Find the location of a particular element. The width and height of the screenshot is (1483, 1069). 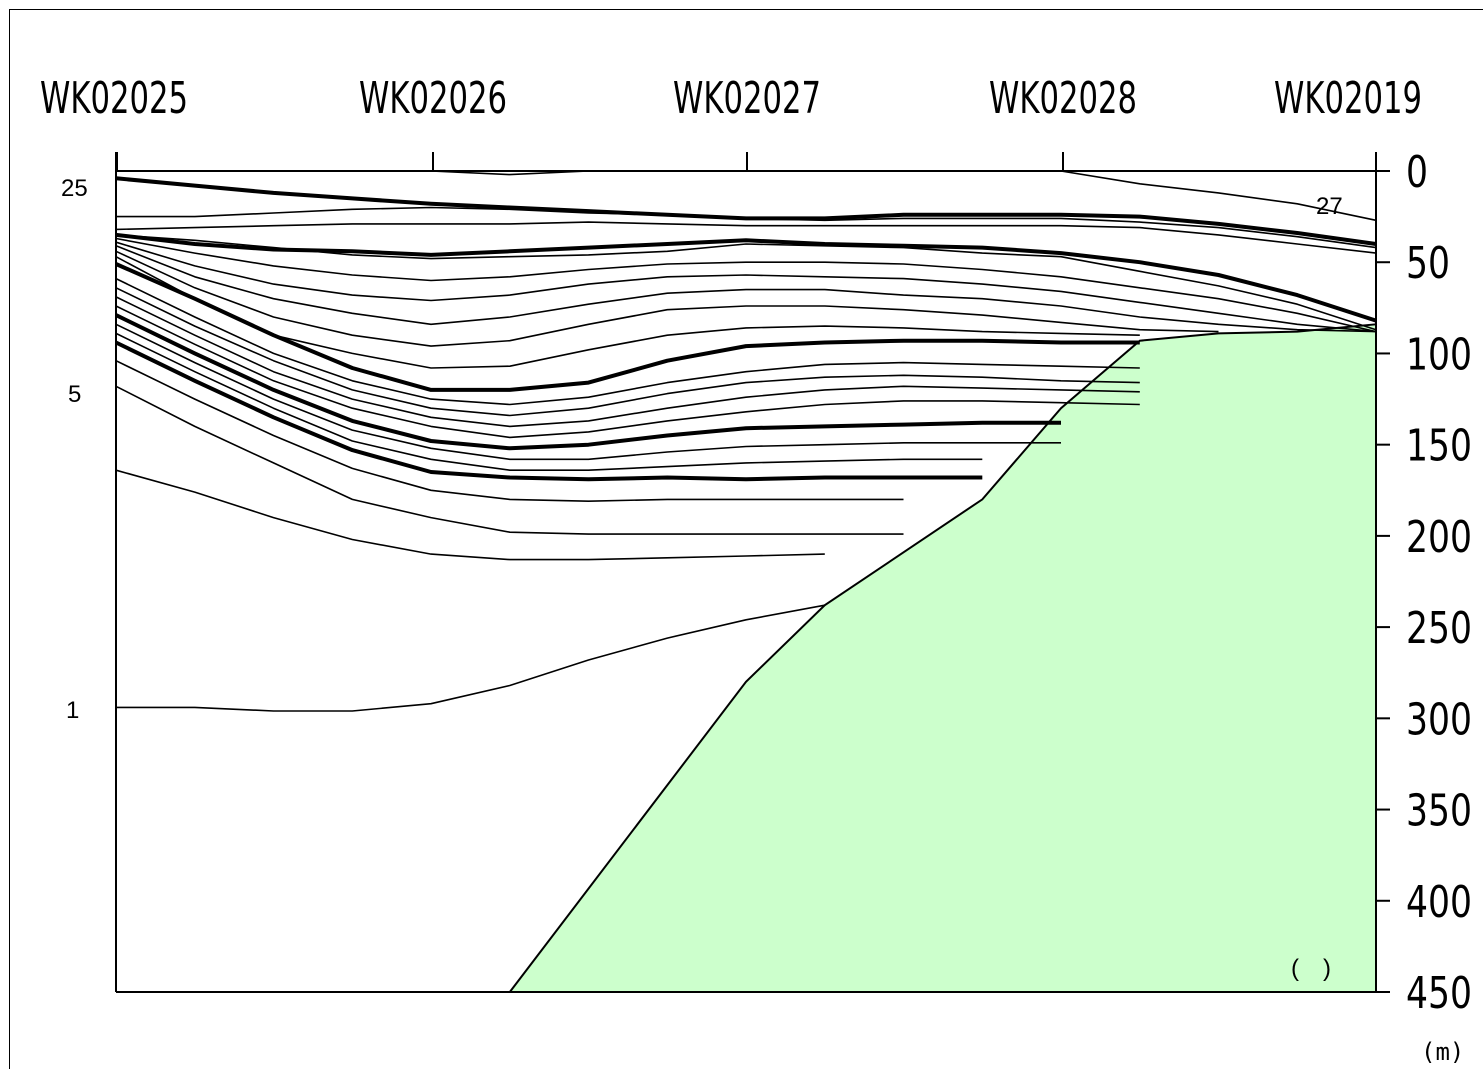

depth-label-350: 350 is located at coordinates (1439, 811).